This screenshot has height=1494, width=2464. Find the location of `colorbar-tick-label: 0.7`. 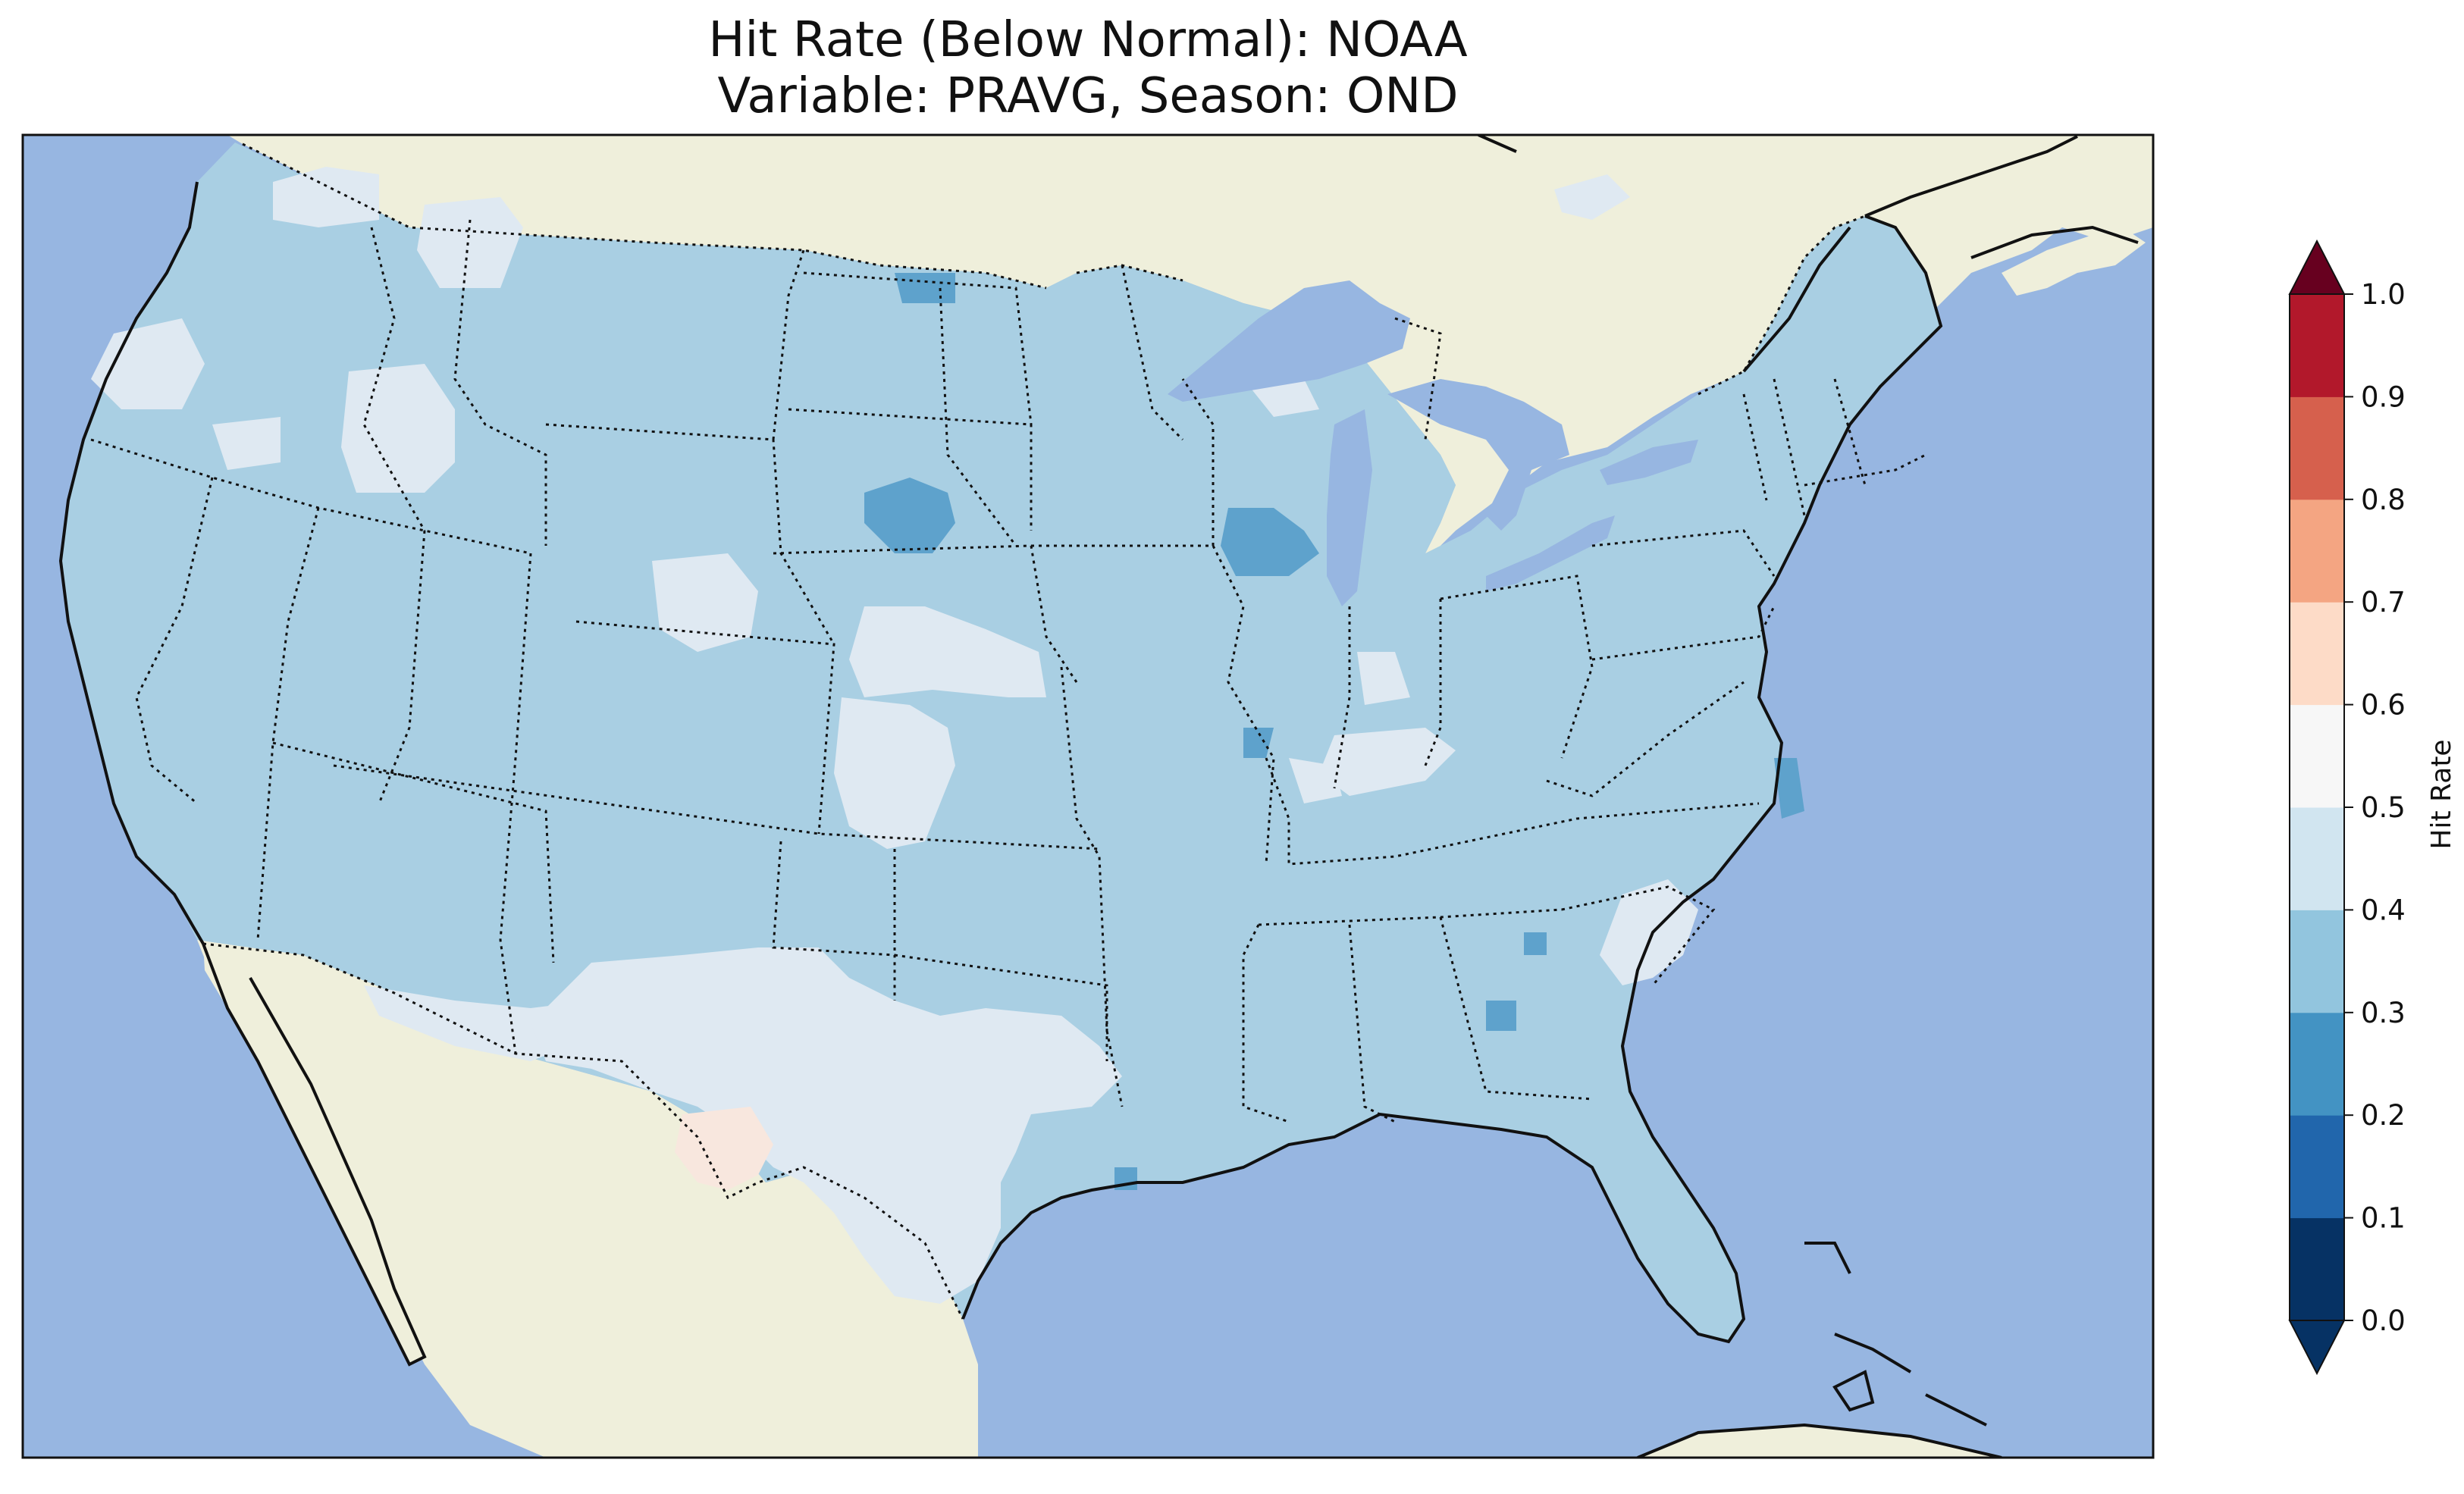

colorbar-tick-label: 0.7 is located at coordinates (2384, 602).